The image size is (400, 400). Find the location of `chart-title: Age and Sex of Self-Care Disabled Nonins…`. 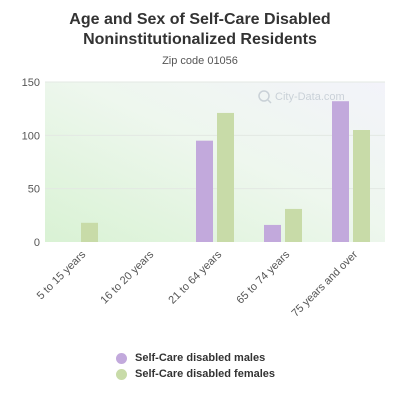

chart-title: Age and Sex of Self-Care Disabled Nonins… is located at coordinates (200, 30).